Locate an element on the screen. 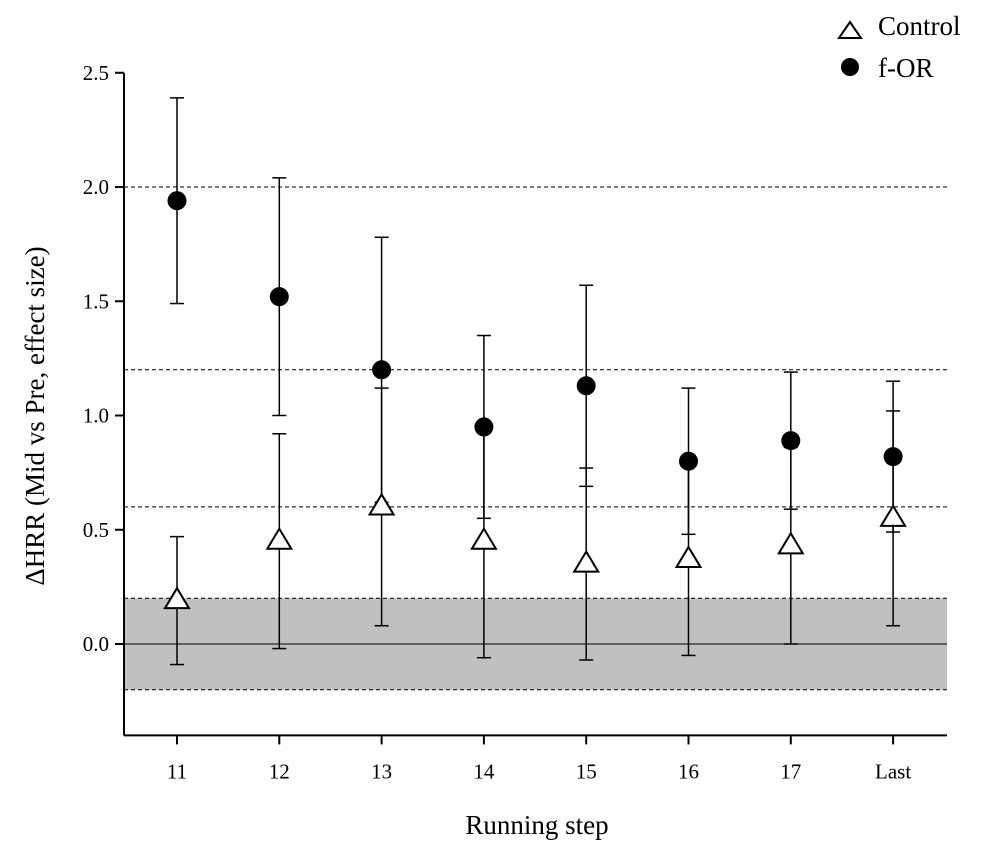  x-axis-title: Running step is located at coordinates (536, 825).